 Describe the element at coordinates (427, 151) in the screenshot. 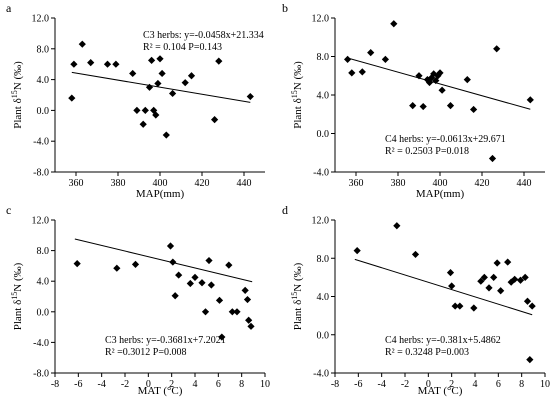

I see `stats-label: R² = 0.2503 P=0.018` at that location.